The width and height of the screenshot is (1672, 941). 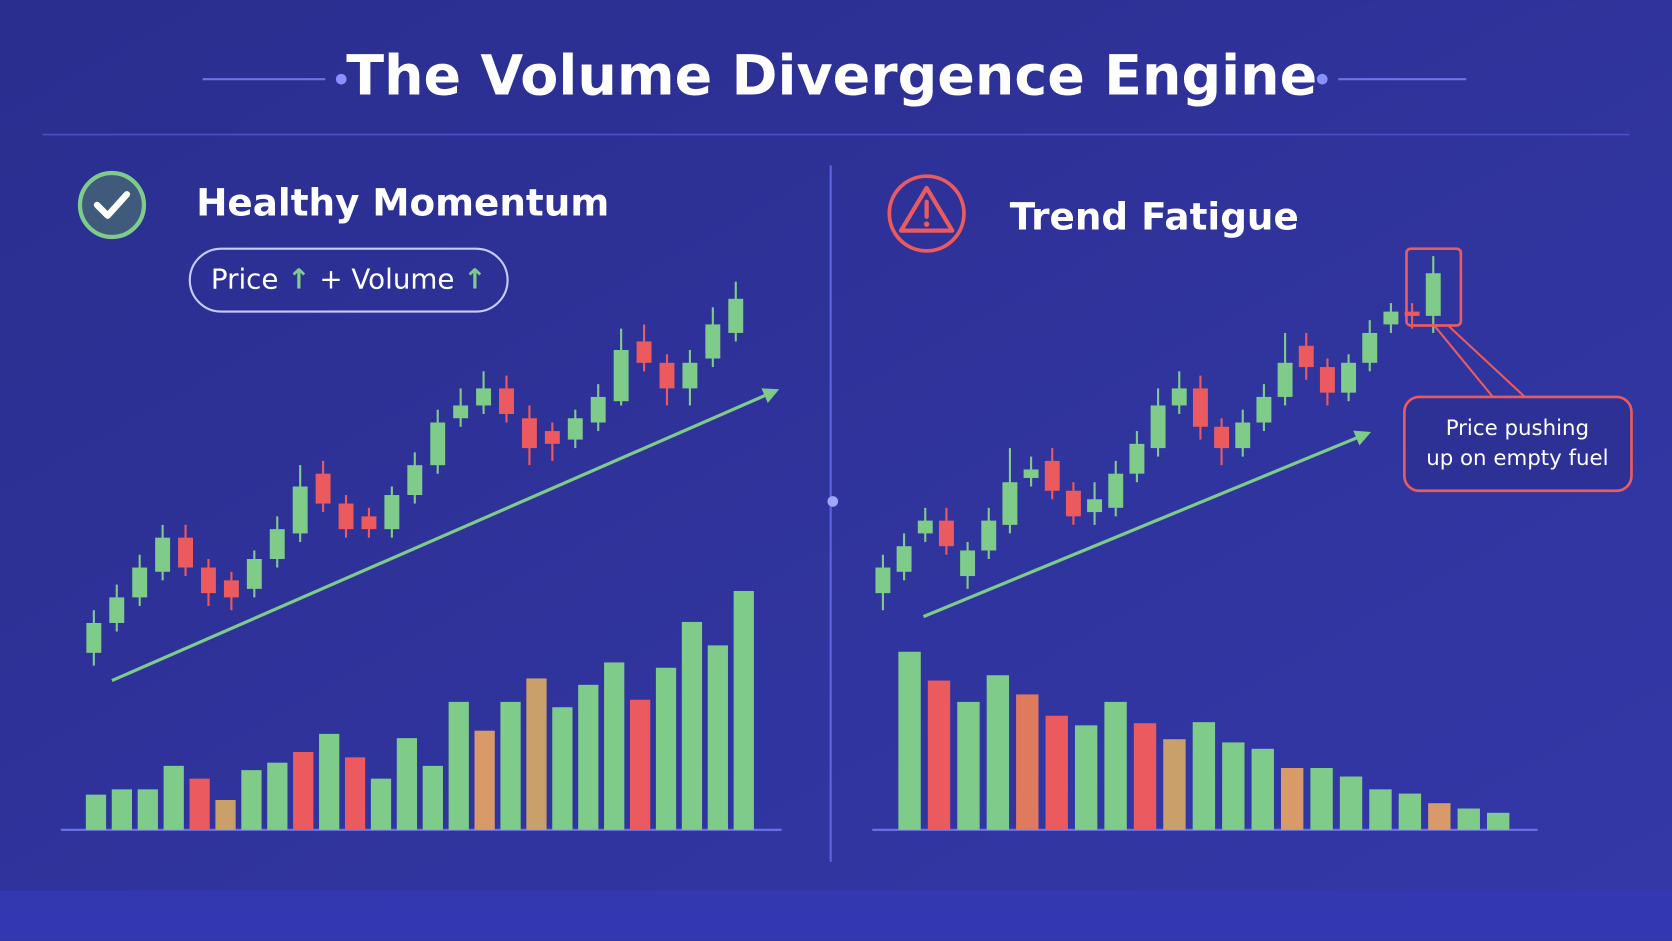 I want to click on badge, so click(x=348, y=280).